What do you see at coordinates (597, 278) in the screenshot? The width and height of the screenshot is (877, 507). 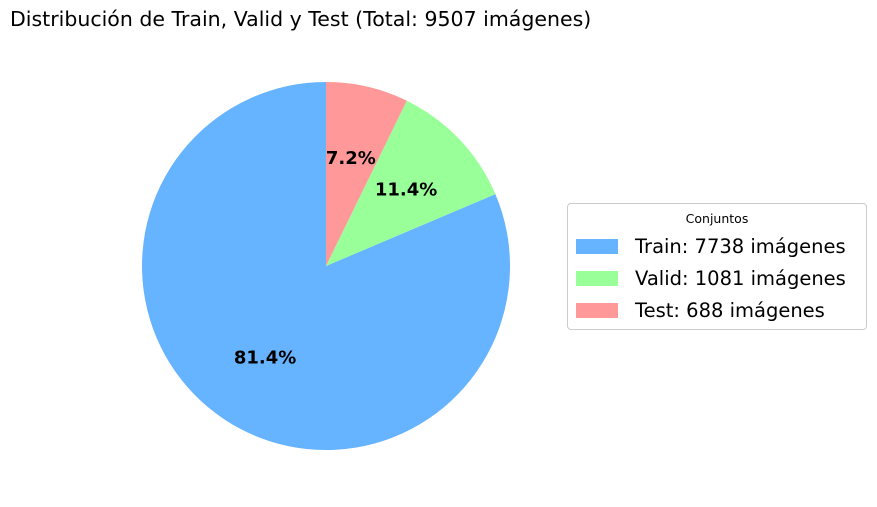 I see `legend-swatch-valid` at bounding box center [597, 278].